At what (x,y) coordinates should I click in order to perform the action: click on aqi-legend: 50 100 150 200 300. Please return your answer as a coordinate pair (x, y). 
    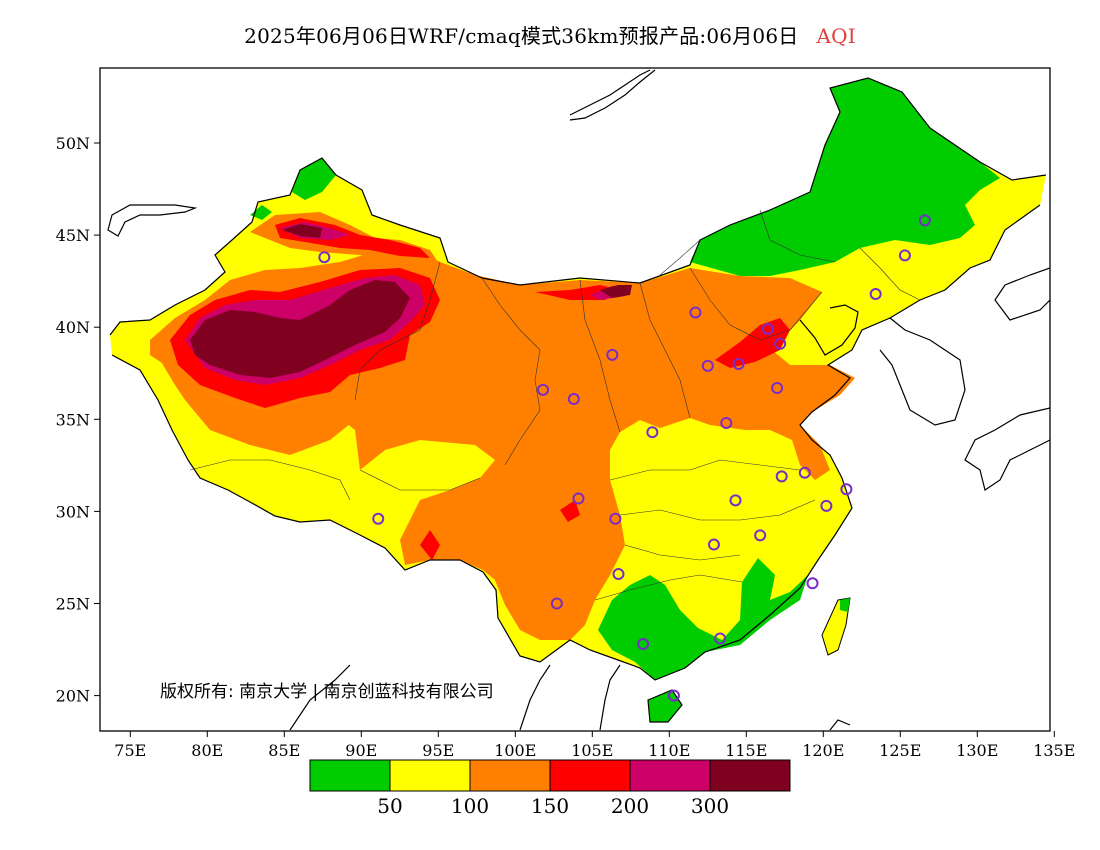
    Looking at the image, I should click on (550, 788).